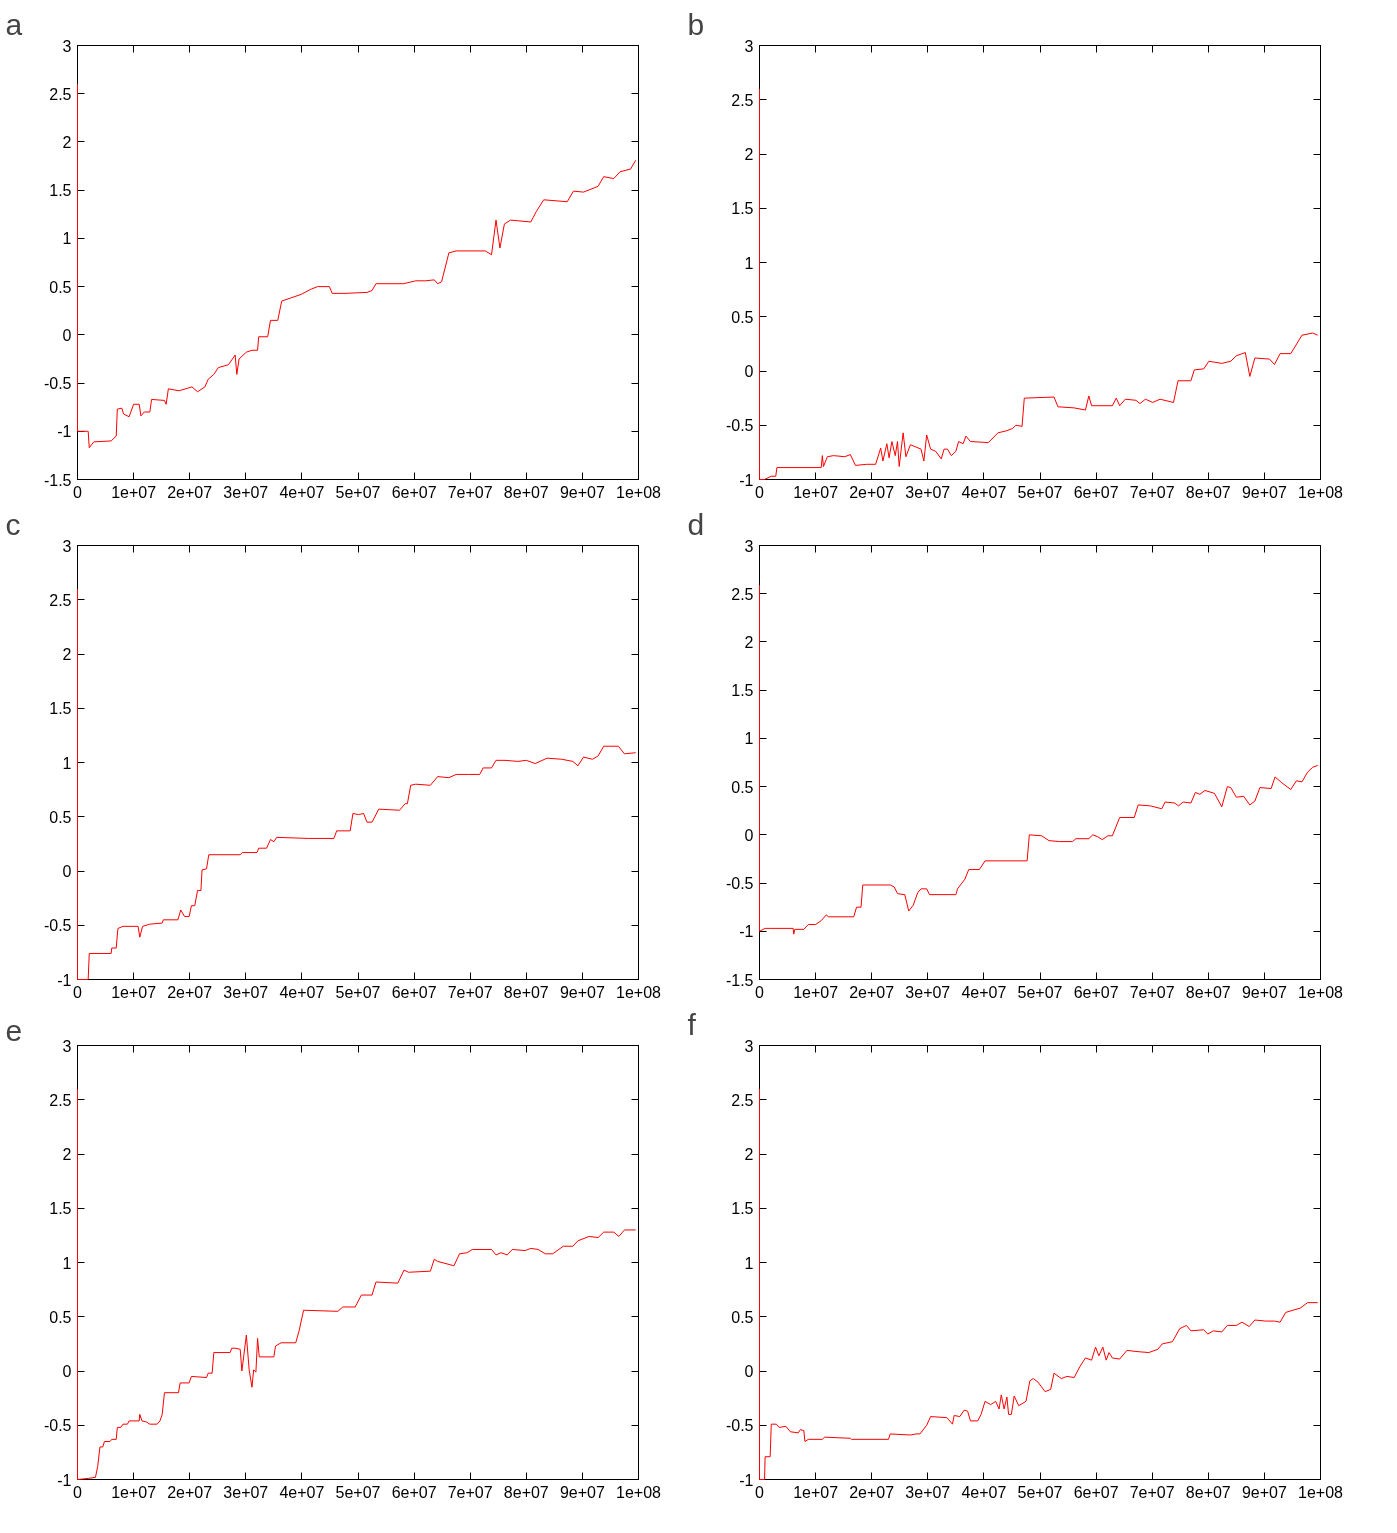 This screenshot has width=1397, height=1533. I want to click on y-tick-label: -1.5, so click(739, 980).